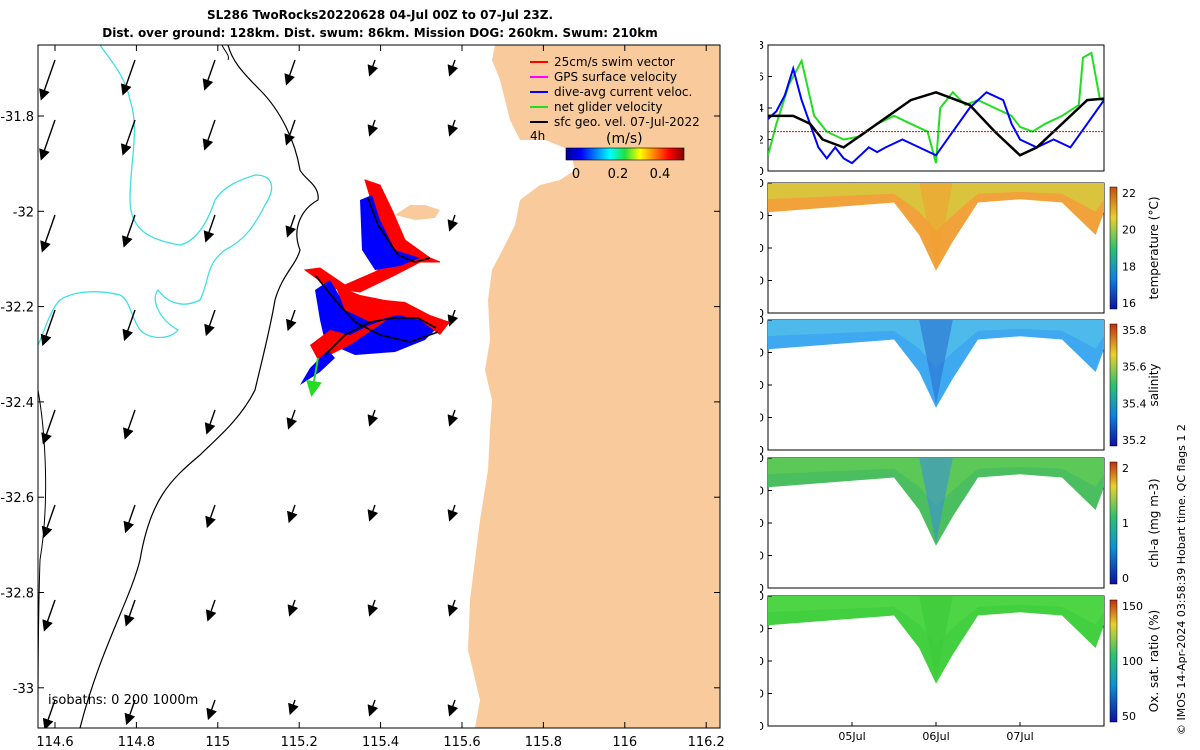 The image size is (1200, 750). I want to click on glider-track-blue-upper, so click(390, 232).